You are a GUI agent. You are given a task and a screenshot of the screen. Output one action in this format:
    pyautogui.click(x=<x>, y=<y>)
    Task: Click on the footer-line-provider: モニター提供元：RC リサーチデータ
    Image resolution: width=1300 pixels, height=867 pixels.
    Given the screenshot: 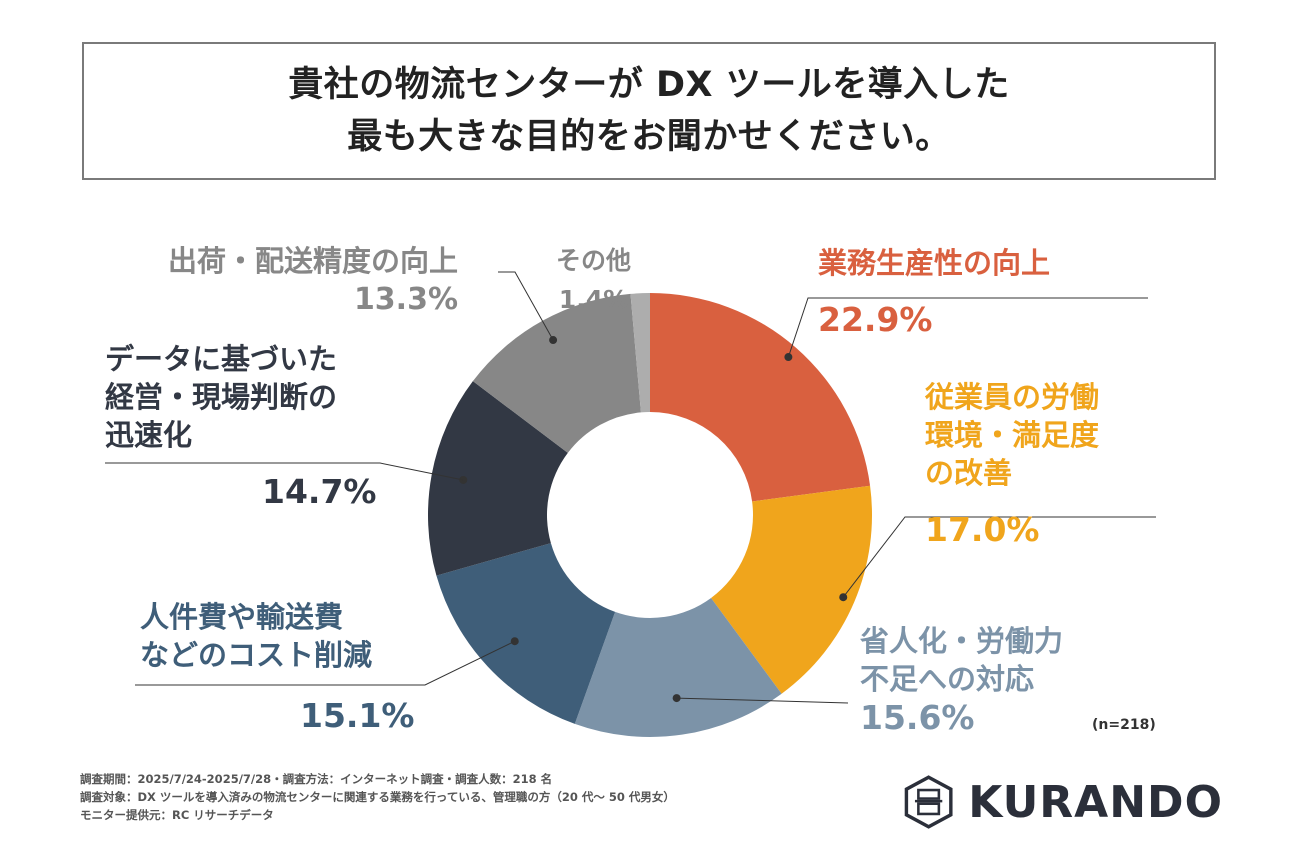 What is the action you would take?
    pyautogui.click(x=177, y=815)
    